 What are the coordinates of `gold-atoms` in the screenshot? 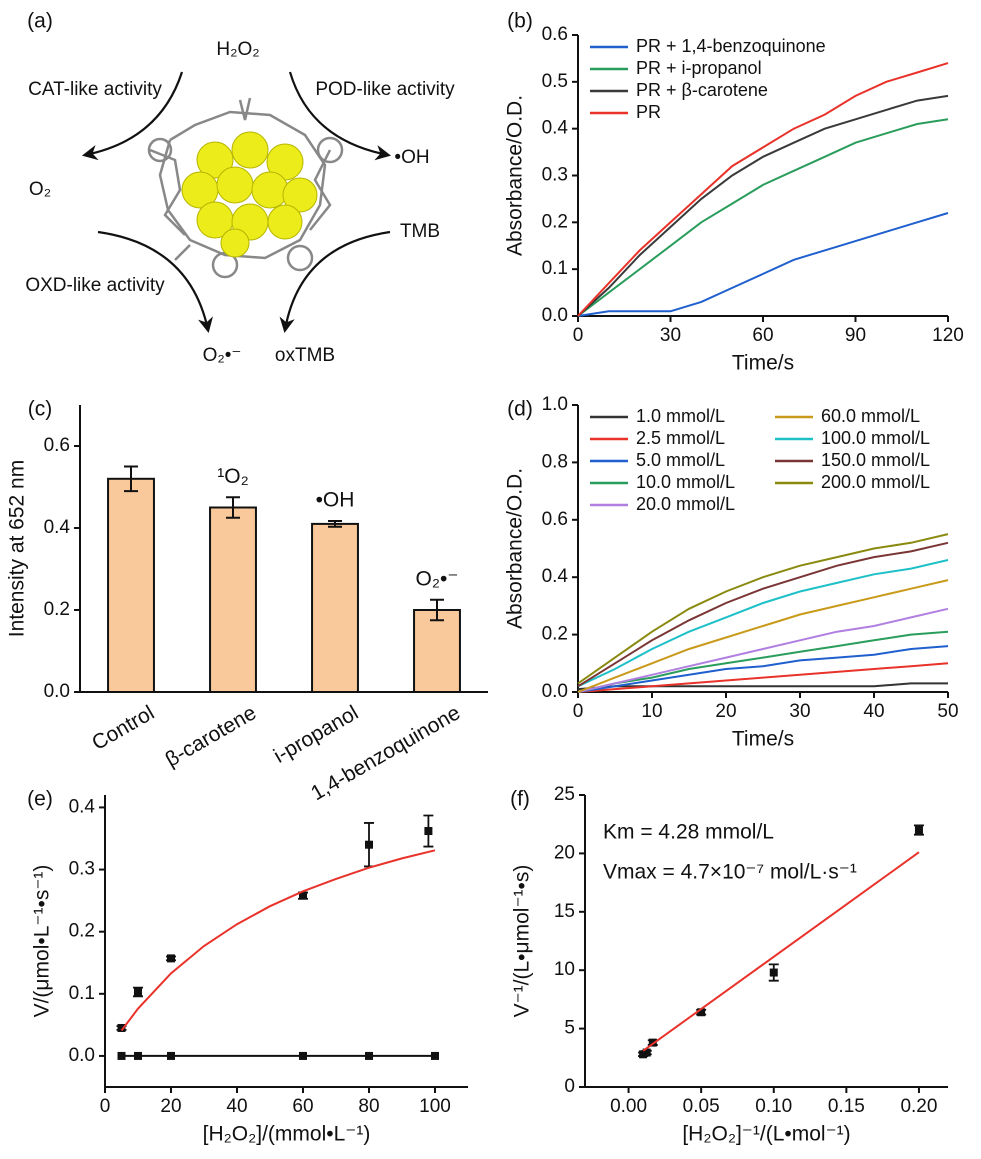 It's located at (249, 194).